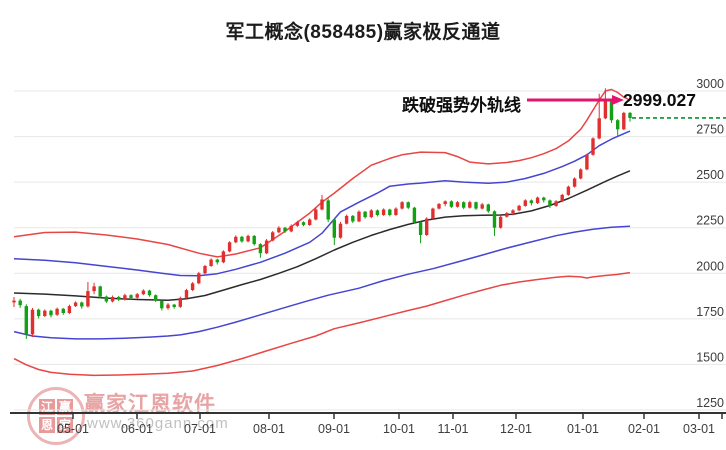  What do you see at coordinates (710, 221) in the screenshot?
I see `y-tick-label: 2250` at bounding box center [710, 221].